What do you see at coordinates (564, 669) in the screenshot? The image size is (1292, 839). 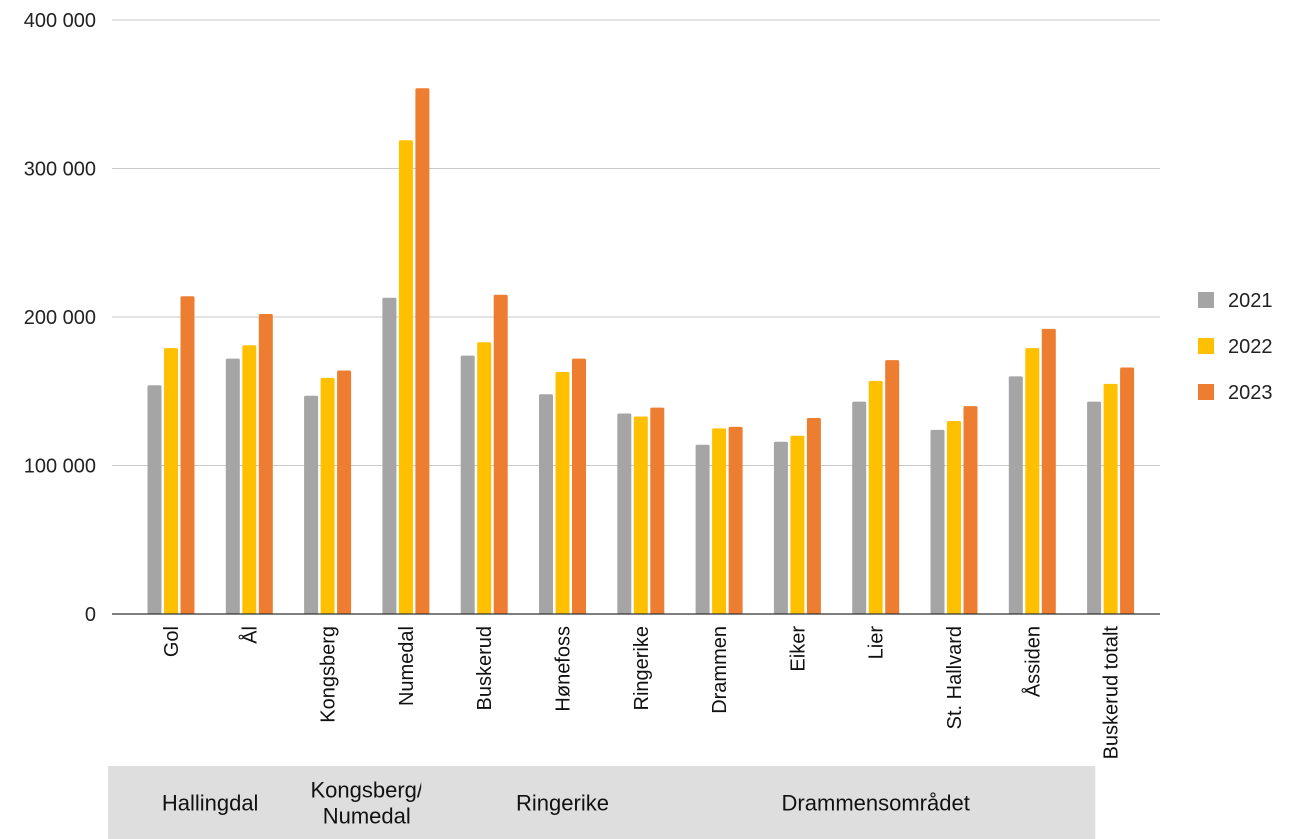 I see `x-category-label: Hønefoss` at bounding box center [564, 669].